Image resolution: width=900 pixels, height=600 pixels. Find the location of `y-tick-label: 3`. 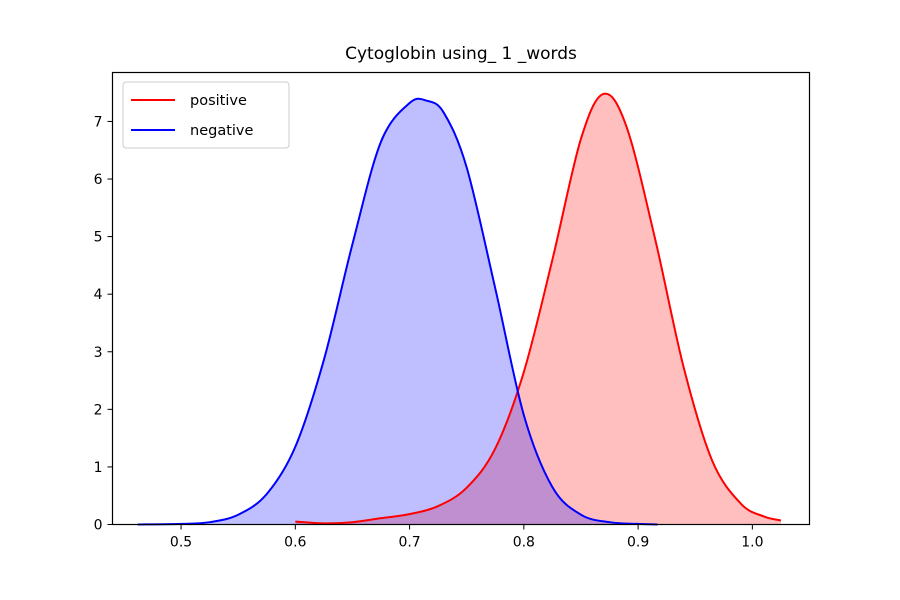

y-tick-label: 3 is located at coordinates (98, 353).